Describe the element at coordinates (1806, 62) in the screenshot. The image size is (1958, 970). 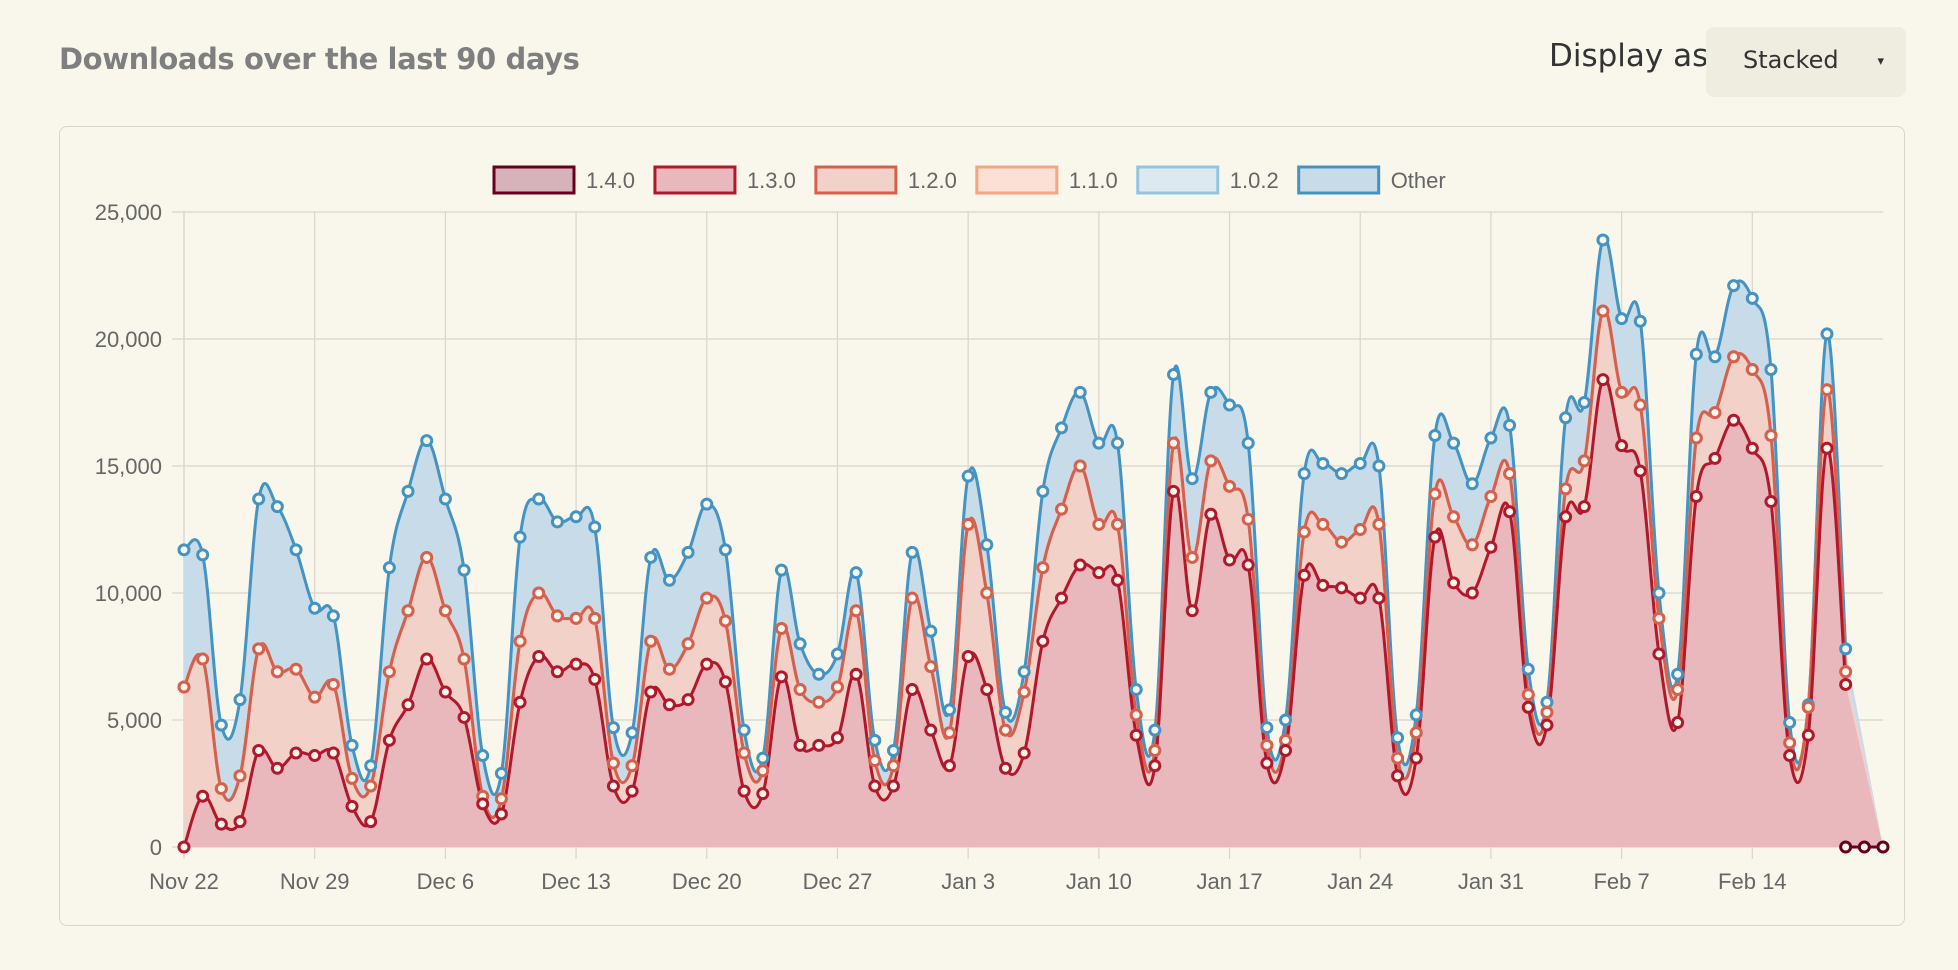
I see `display-mode-select: Stacked ▾` at that location.